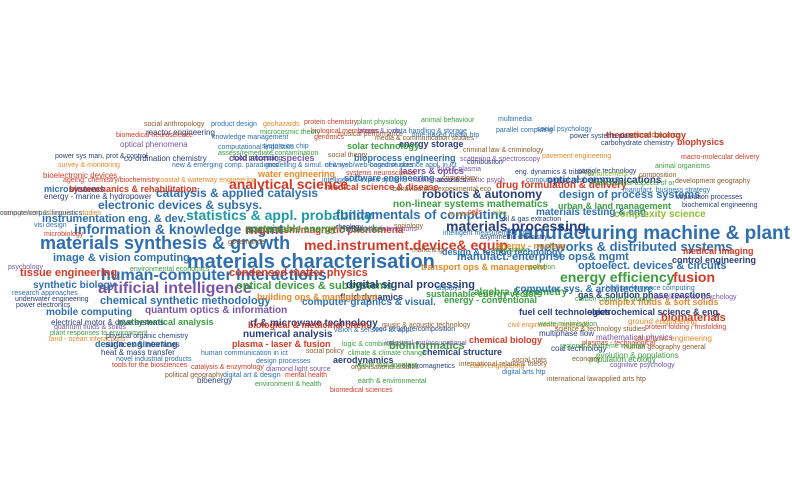  I want to click on word-management-business-studies: management & business studies, so click(51, 213).